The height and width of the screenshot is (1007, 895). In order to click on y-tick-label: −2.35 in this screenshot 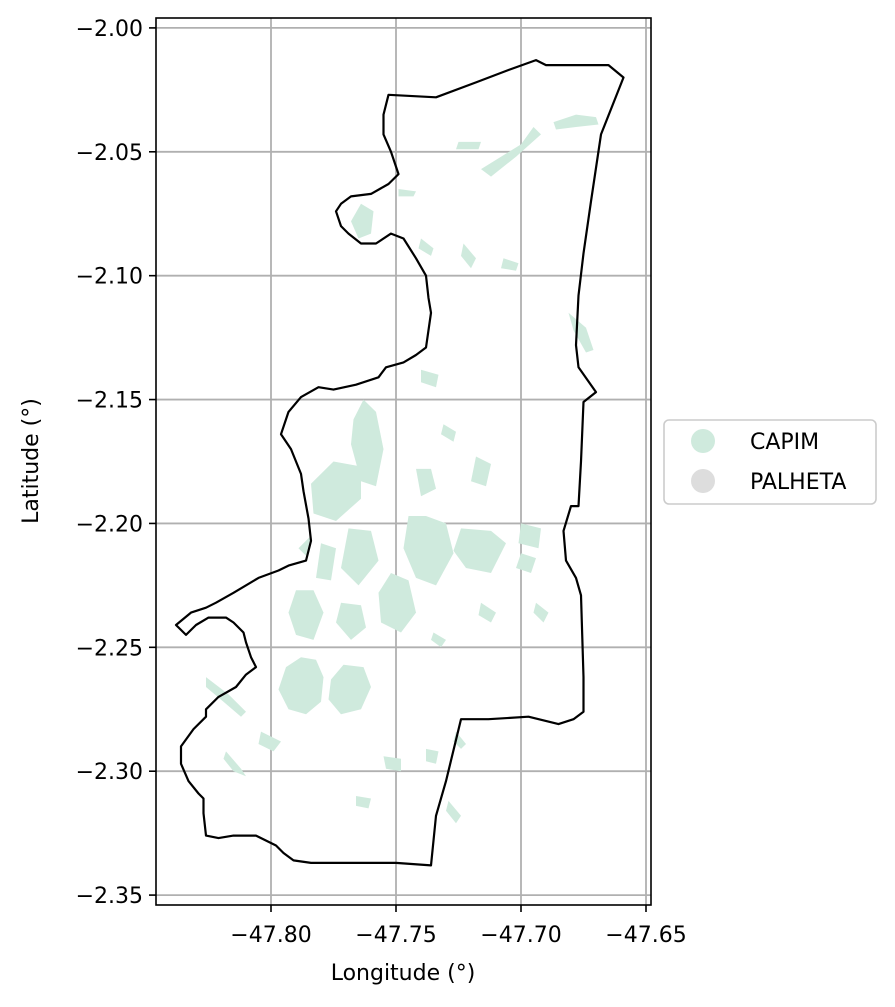, I will do `click(109, 896)`.